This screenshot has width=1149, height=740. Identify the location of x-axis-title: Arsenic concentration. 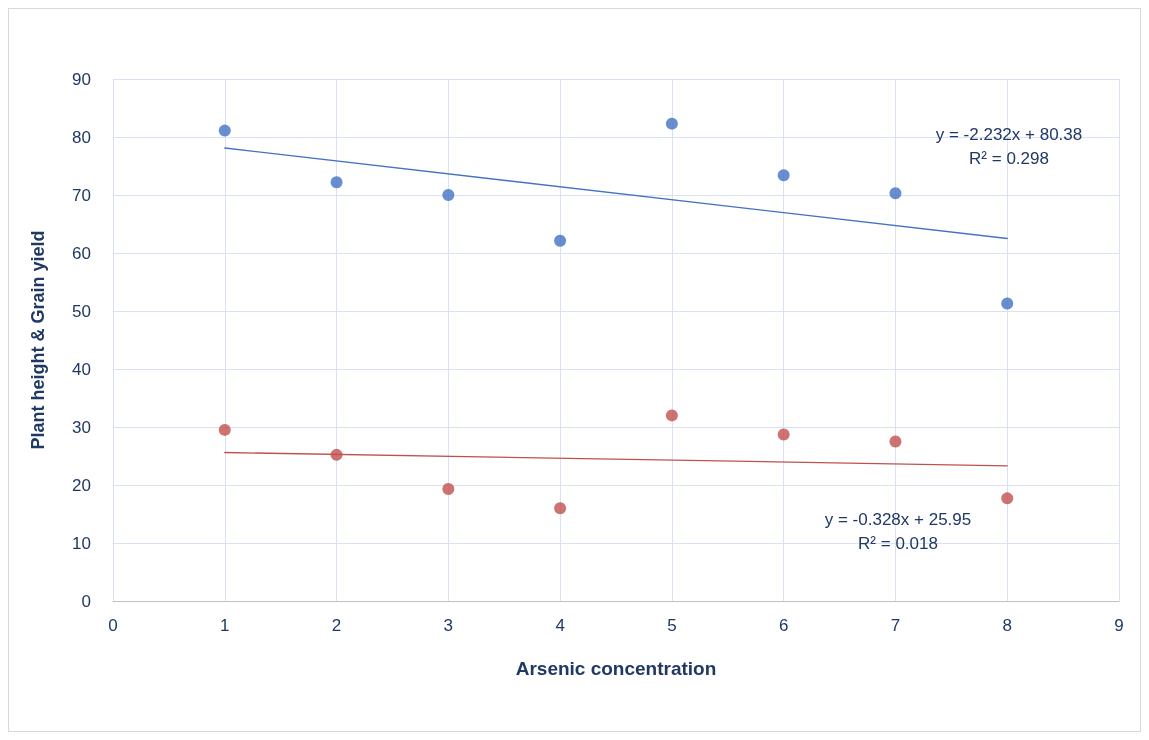
(616, 668).